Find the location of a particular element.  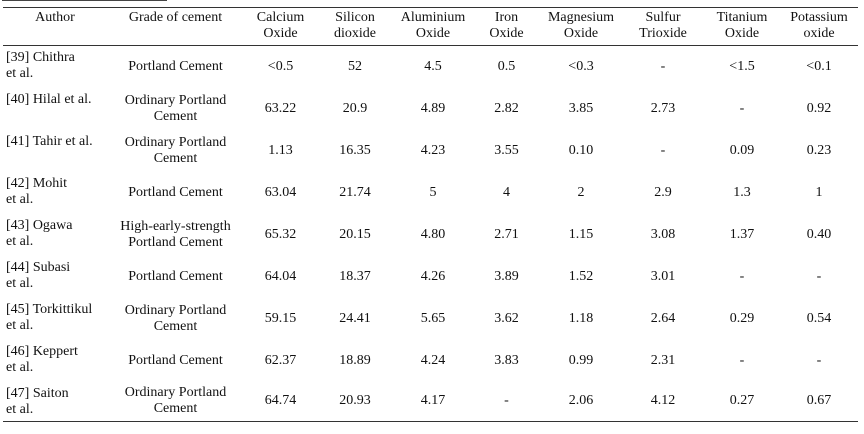

author-text: [42] Mohit is located at coordinates (37, 183).